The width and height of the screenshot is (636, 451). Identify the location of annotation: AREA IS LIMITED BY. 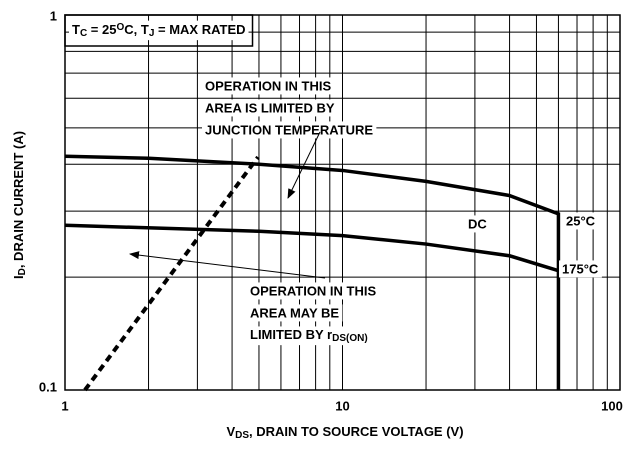
(270, 107).